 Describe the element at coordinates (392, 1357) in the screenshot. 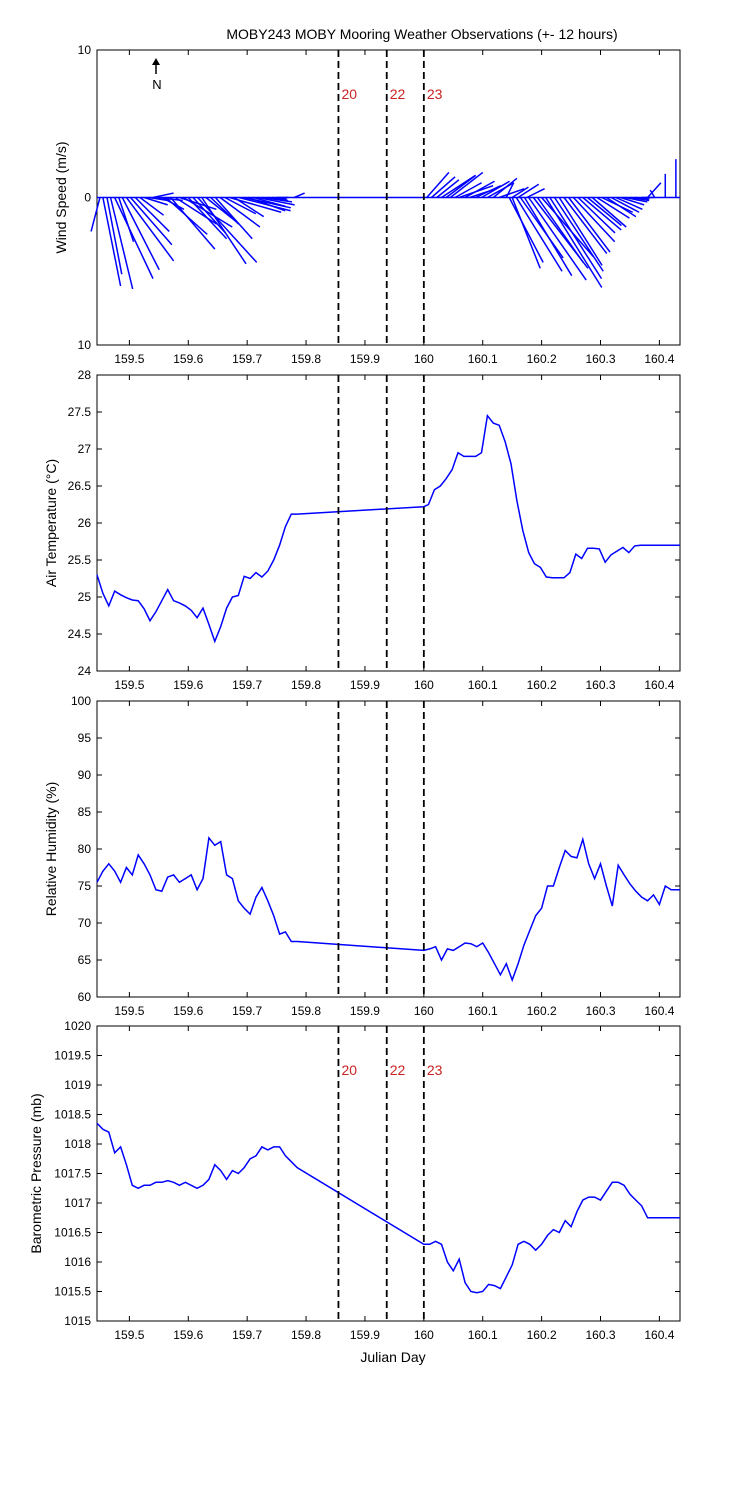

I see `x-axis-label: Julian Day` at that location.